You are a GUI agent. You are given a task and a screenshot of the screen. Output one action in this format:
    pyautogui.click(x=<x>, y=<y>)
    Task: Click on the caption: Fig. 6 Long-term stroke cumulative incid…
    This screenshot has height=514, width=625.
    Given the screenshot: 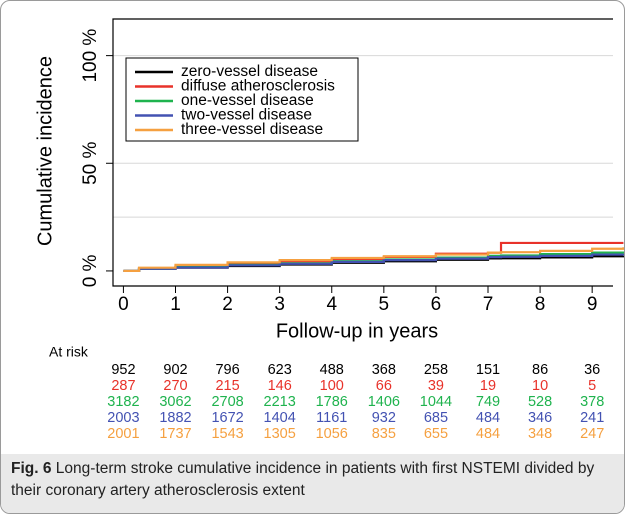 What is the action you would take?
    pyautogui.click(x=312, y=483)
    